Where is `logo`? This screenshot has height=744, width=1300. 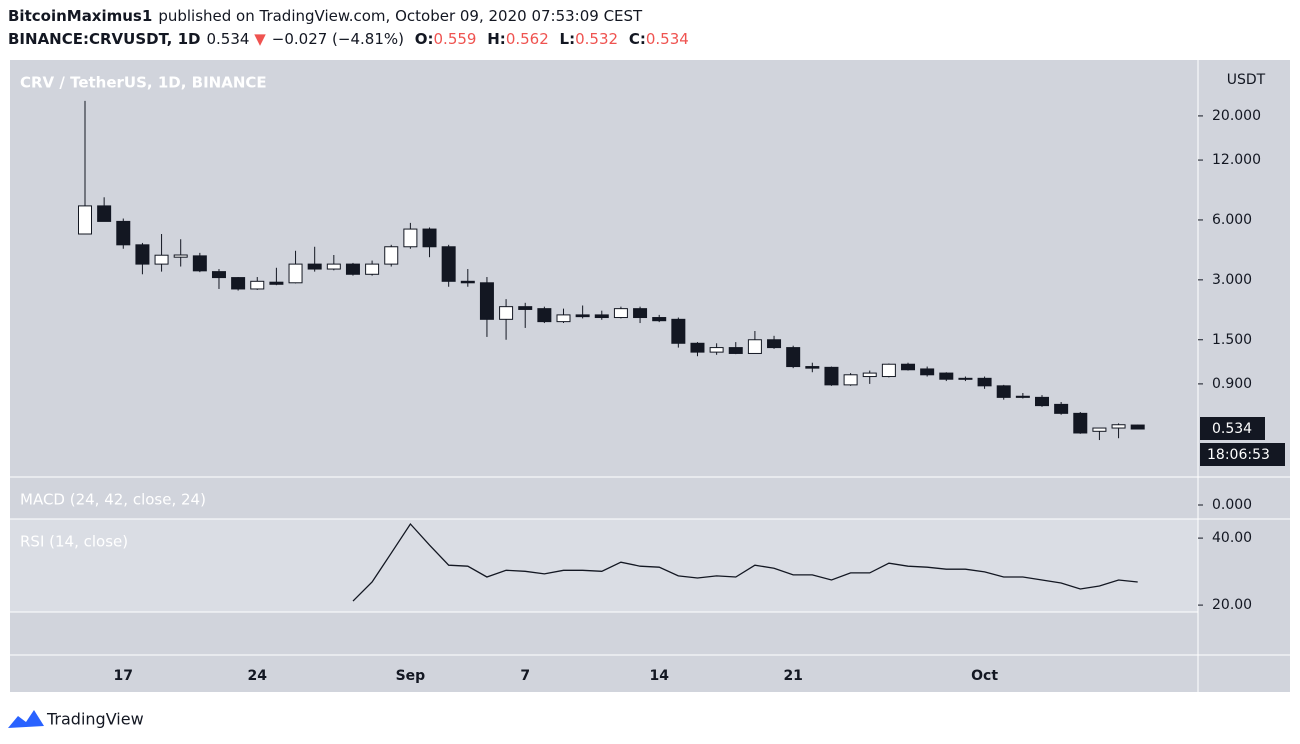 logo is located at coordinates (26, 719).